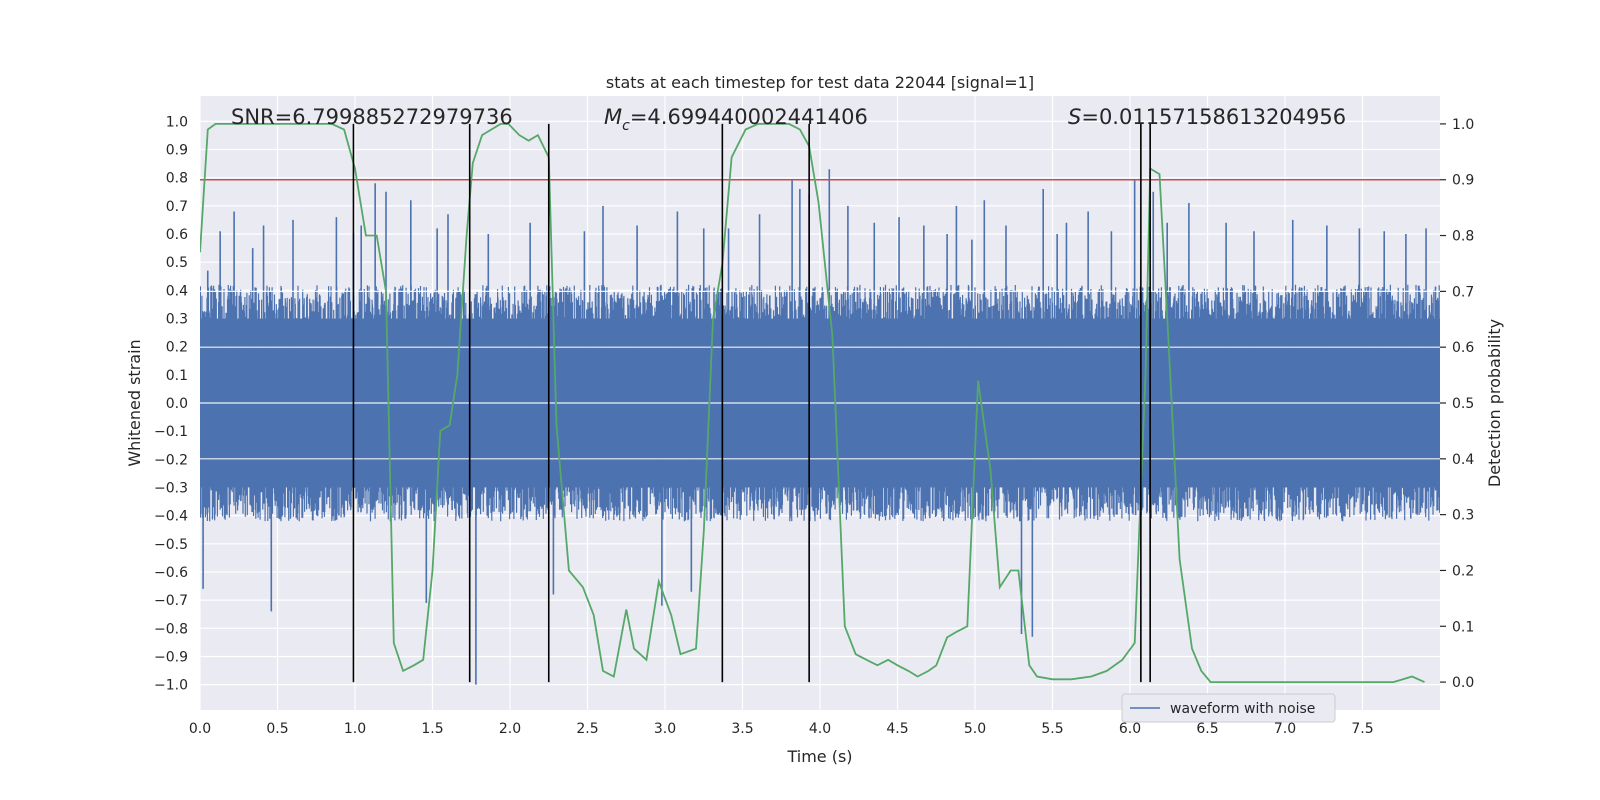 This screenshot has height=800, width=1600. What do you see at coordinates (613, 117) in the screenshot?
I see `chirp-mass-symbol: M` at bounding box center [613, 117].